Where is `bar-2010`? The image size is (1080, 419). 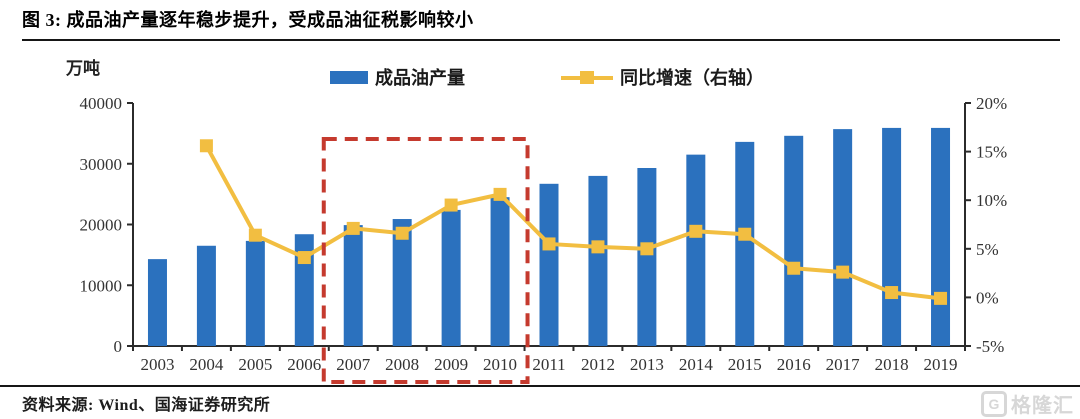
bar-2010 is located at coordinates (500, 271).